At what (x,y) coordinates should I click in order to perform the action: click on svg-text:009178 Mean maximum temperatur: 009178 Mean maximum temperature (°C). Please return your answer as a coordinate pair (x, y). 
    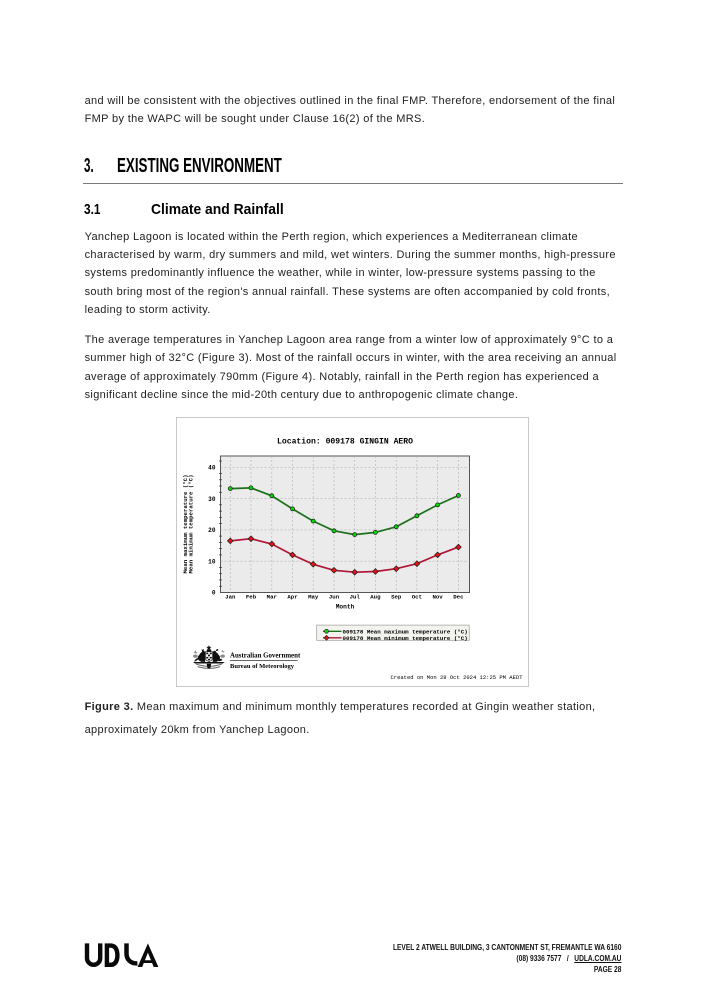
    Looking at the image, I should click on (405, 631).